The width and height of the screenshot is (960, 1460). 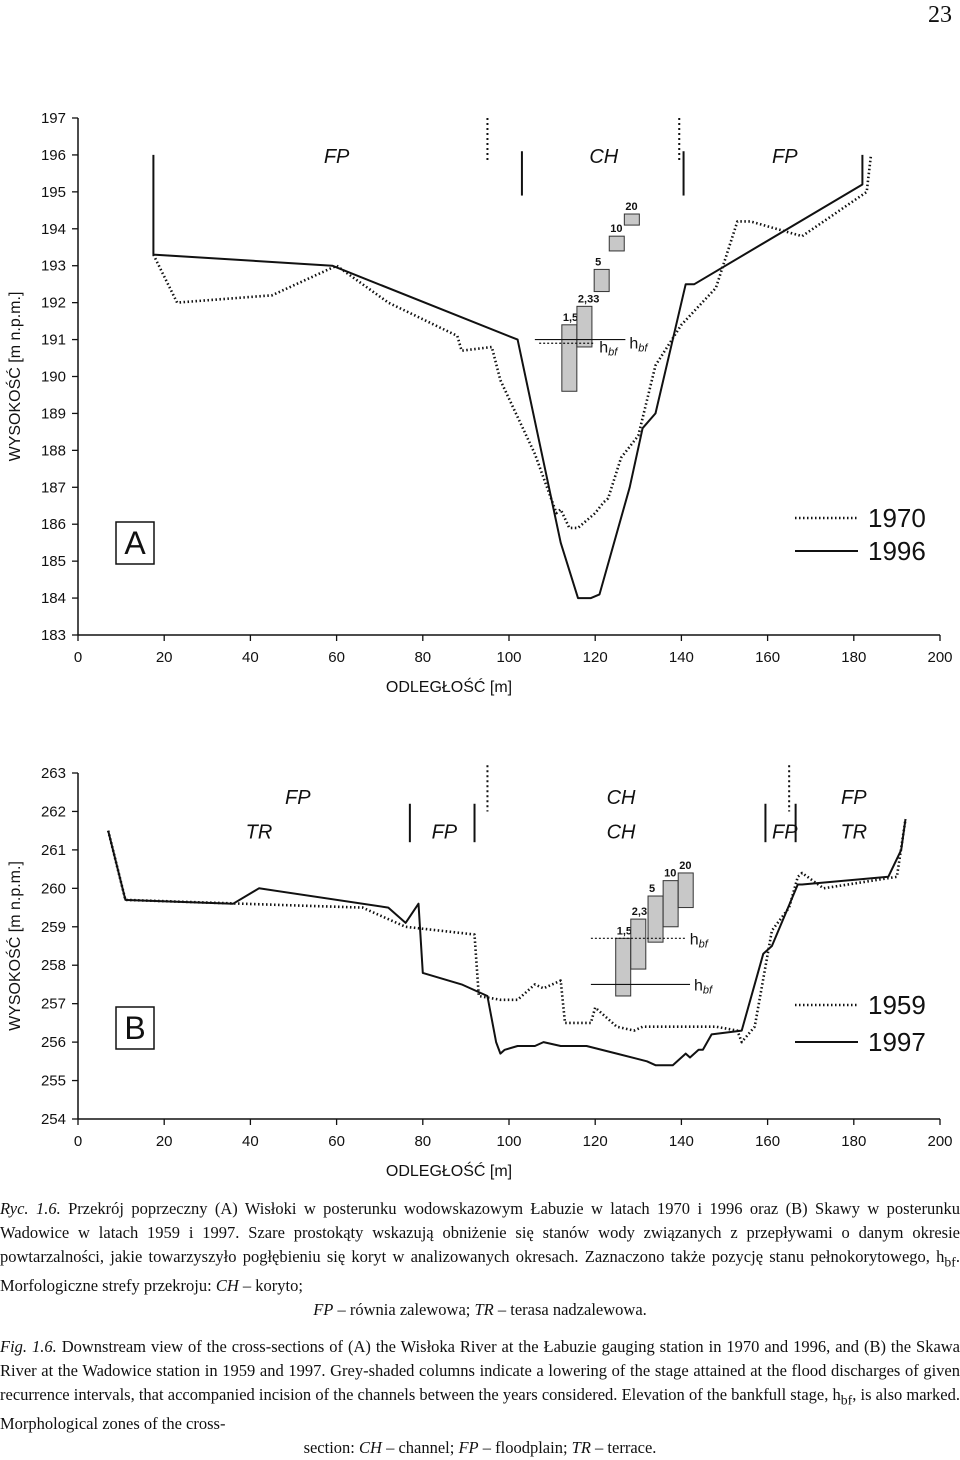 I want to click on x-tick-label: 180, so click(x=853, y=1141).